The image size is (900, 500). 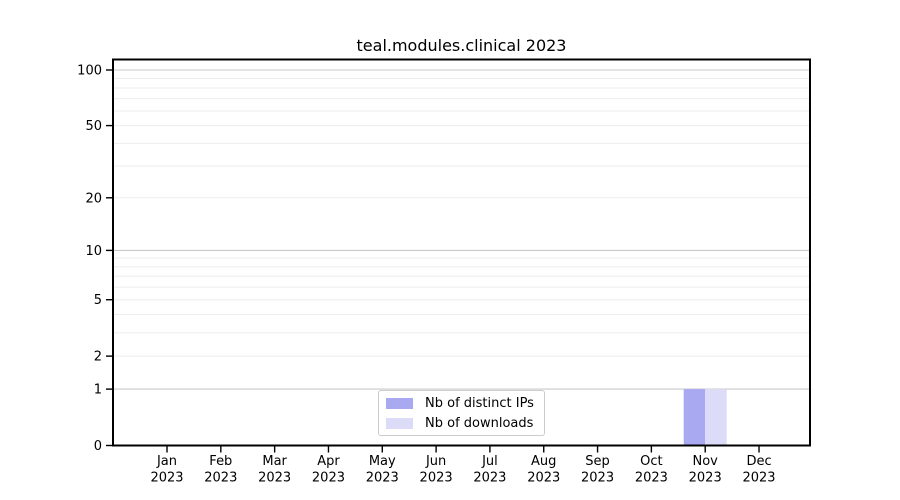 I want to click on bars, so click(x=705, y=417).